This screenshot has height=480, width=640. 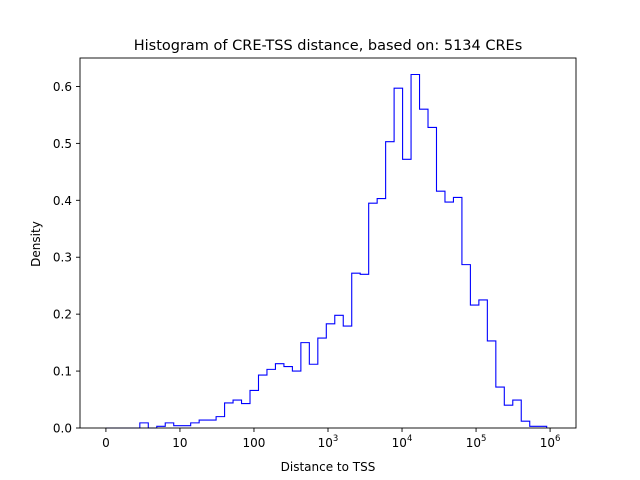 What do you see at coordinates (476, 442) in the screenshot?
I see `x-tick-label: 10⁵` at bounding box center [476, 442].